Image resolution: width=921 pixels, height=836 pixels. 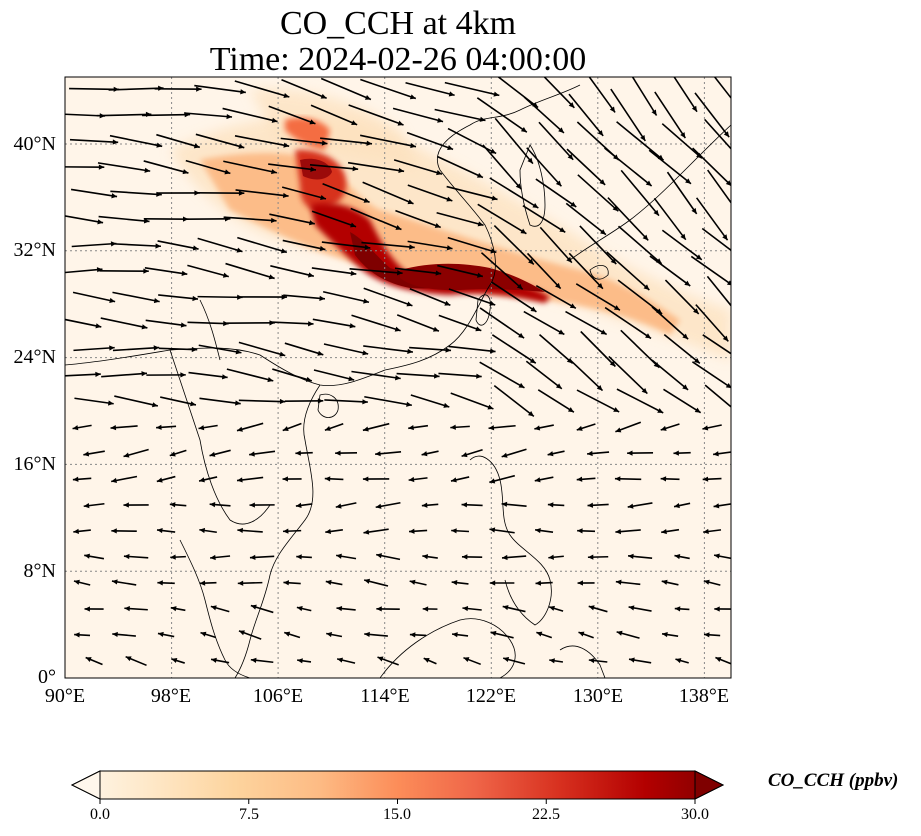 I want to click on lon-tick-122e: 122°E, so click(x=491, y=696).